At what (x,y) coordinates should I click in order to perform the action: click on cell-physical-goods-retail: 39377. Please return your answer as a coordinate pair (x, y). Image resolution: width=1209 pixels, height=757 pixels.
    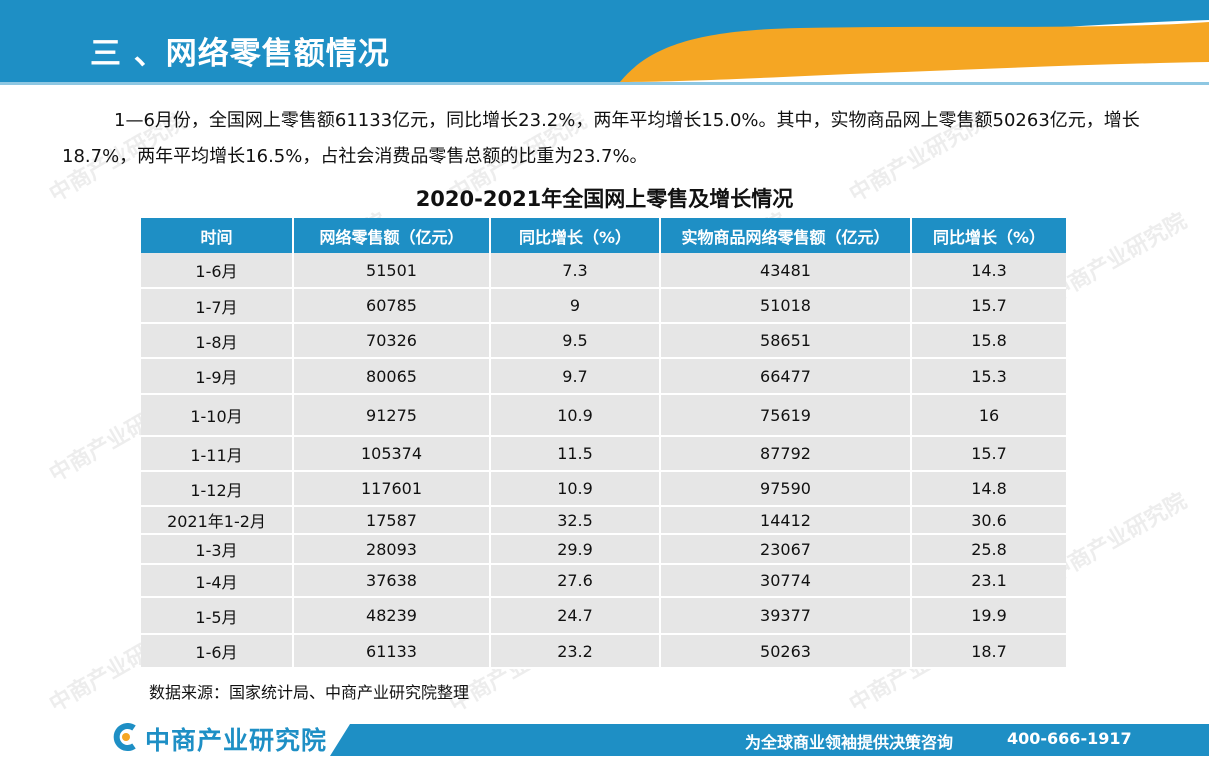
    Looking at the image, I should click on (786, 616).